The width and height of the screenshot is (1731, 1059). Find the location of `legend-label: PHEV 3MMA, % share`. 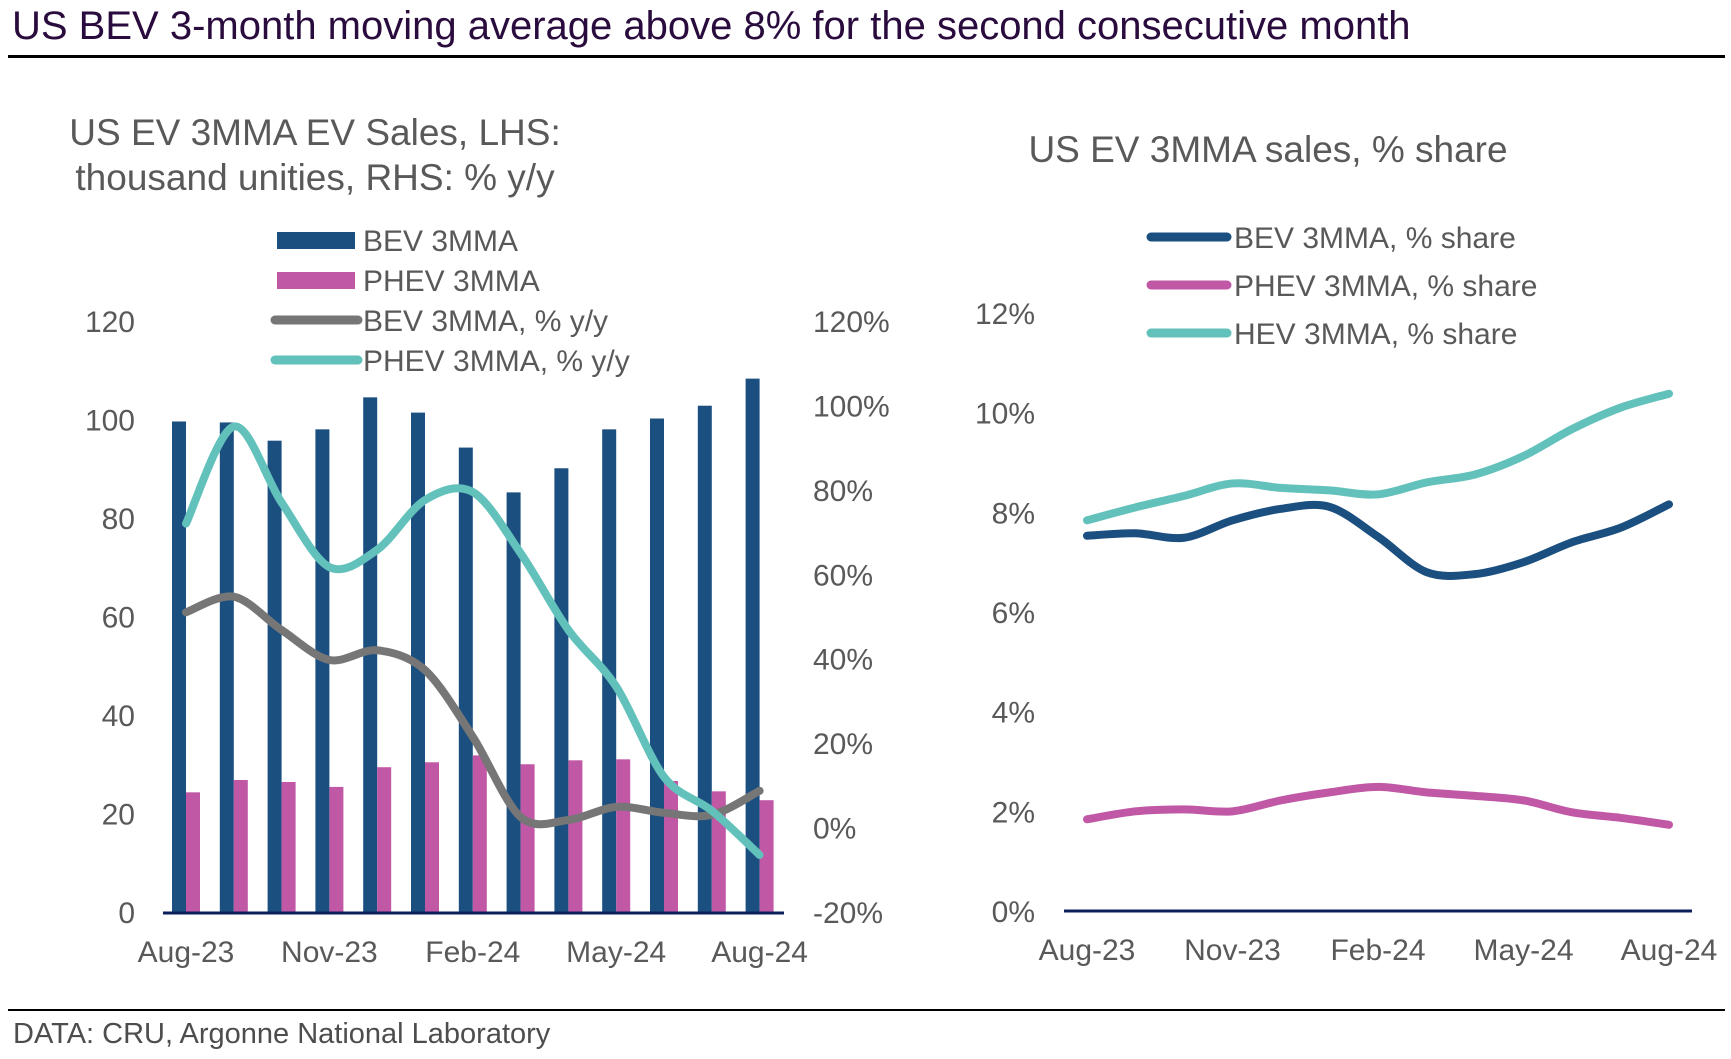

legend-label: PHEV 3MMA, % share is located at coordinates (1385, 286).